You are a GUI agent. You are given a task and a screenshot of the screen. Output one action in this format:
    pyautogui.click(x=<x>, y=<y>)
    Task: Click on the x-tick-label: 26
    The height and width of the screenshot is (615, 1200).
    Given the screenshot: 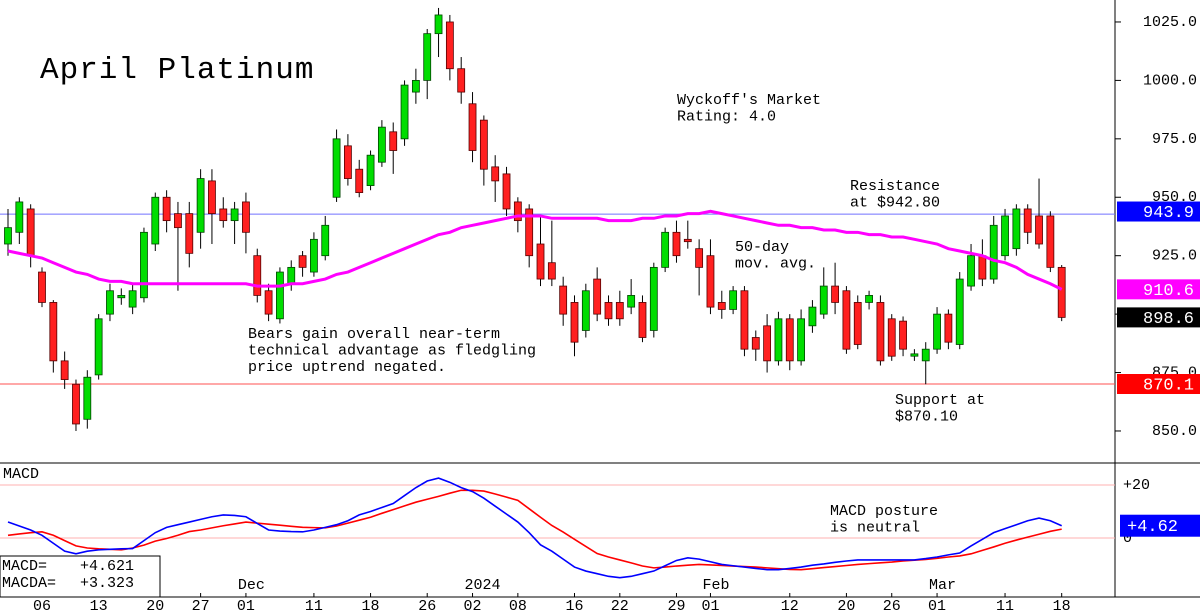 What is the action you would take?
    pyautogui.click(x=892, y=606)
    